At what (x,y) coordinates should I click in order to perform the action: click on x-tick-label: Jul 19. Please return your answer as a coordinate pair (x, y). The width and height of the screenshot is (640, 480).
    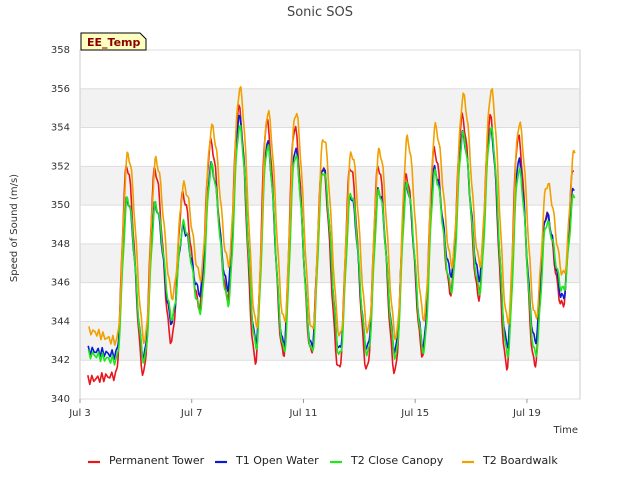
    Looking at the image, I should click on (526, 413).